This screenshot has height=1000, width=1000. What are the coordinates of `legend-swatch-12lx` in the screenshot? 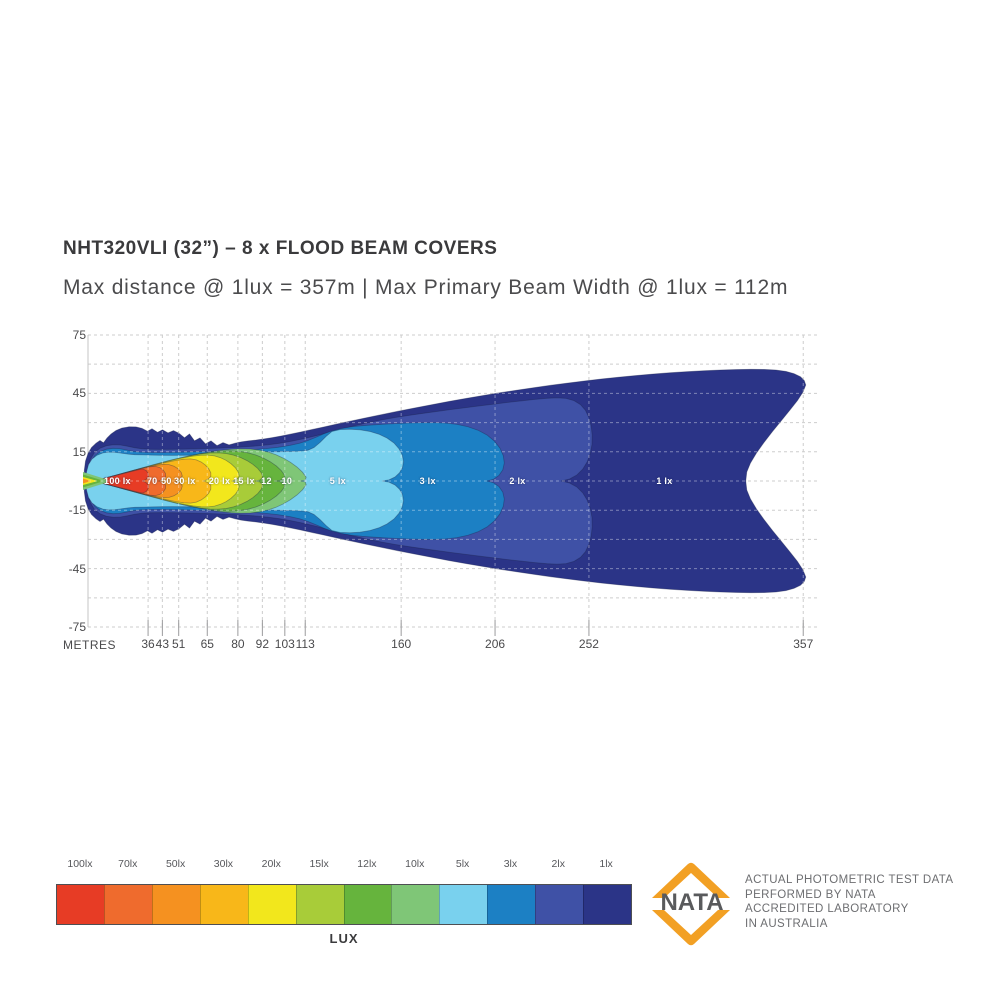 It's located at (367, 904).